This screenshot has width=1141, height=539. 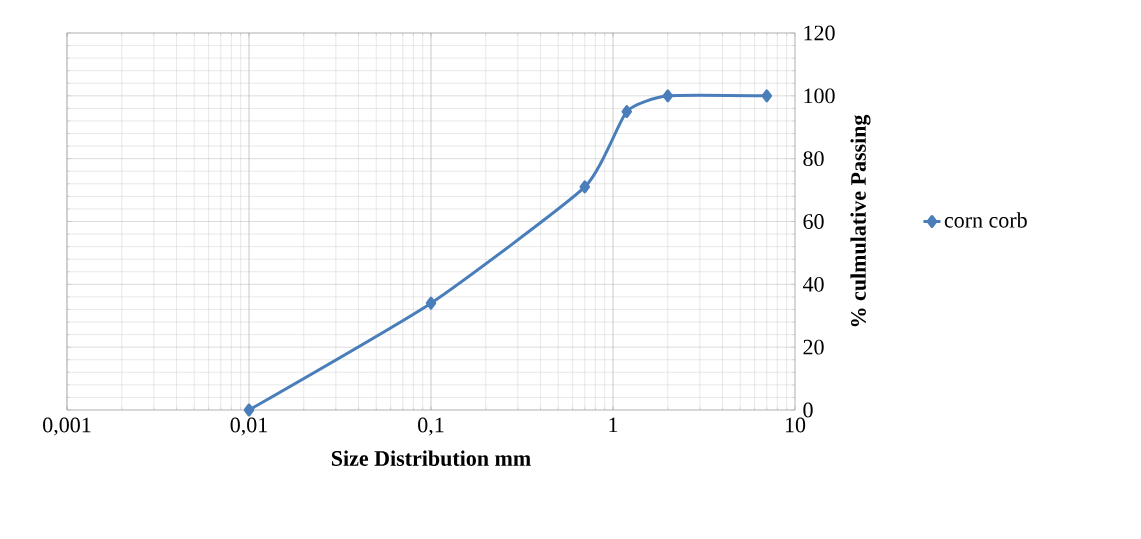 What do you see at coordinates (813, 159) in the screenshot?
I see `y-tick-label: 80` at bounding box center [813, 159].